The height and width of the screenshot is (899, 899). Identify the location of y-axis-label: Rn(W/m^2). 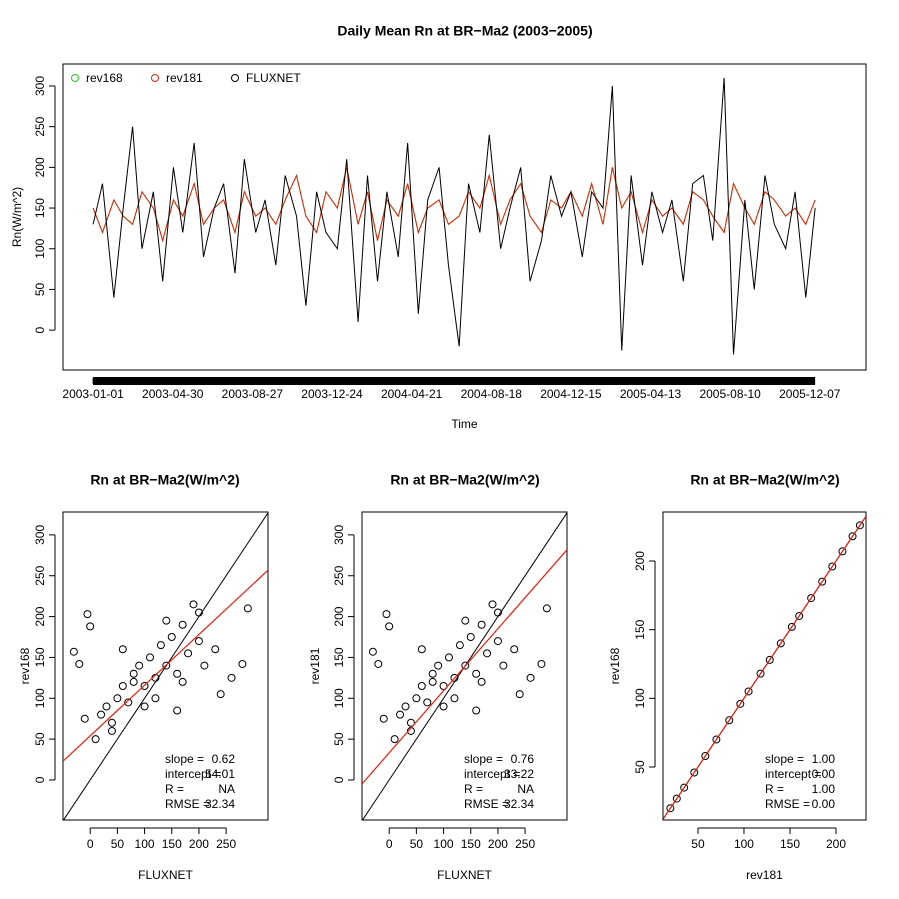
(17, 217).